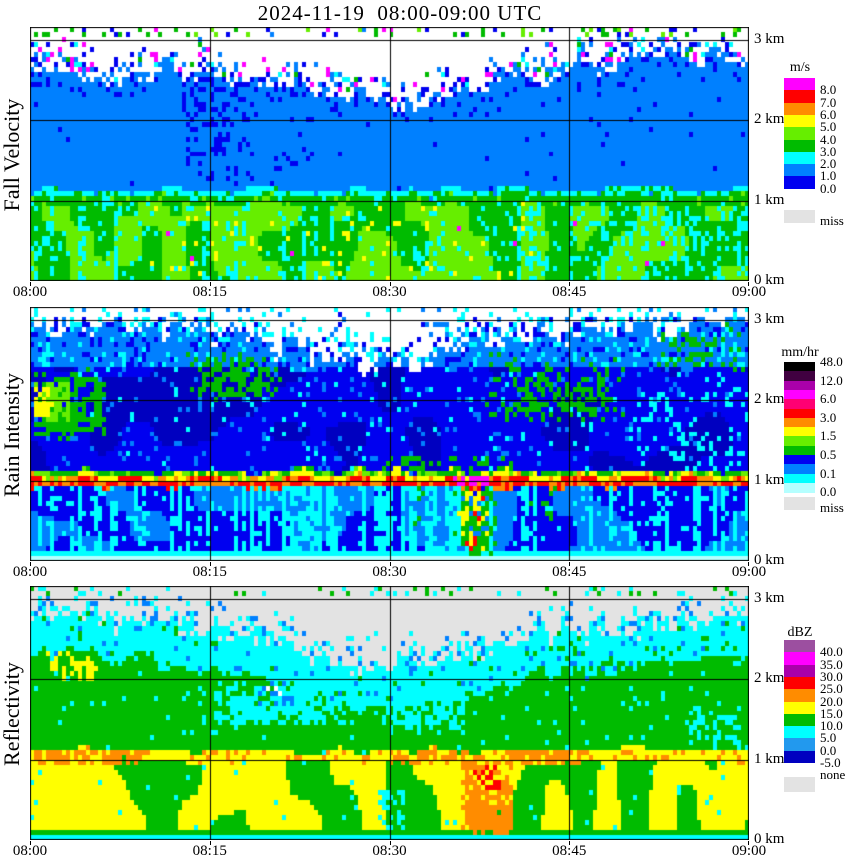 This screenshot has width=850, height=868. I want to click on legend-value-label: 30.0, so click(831, 676).